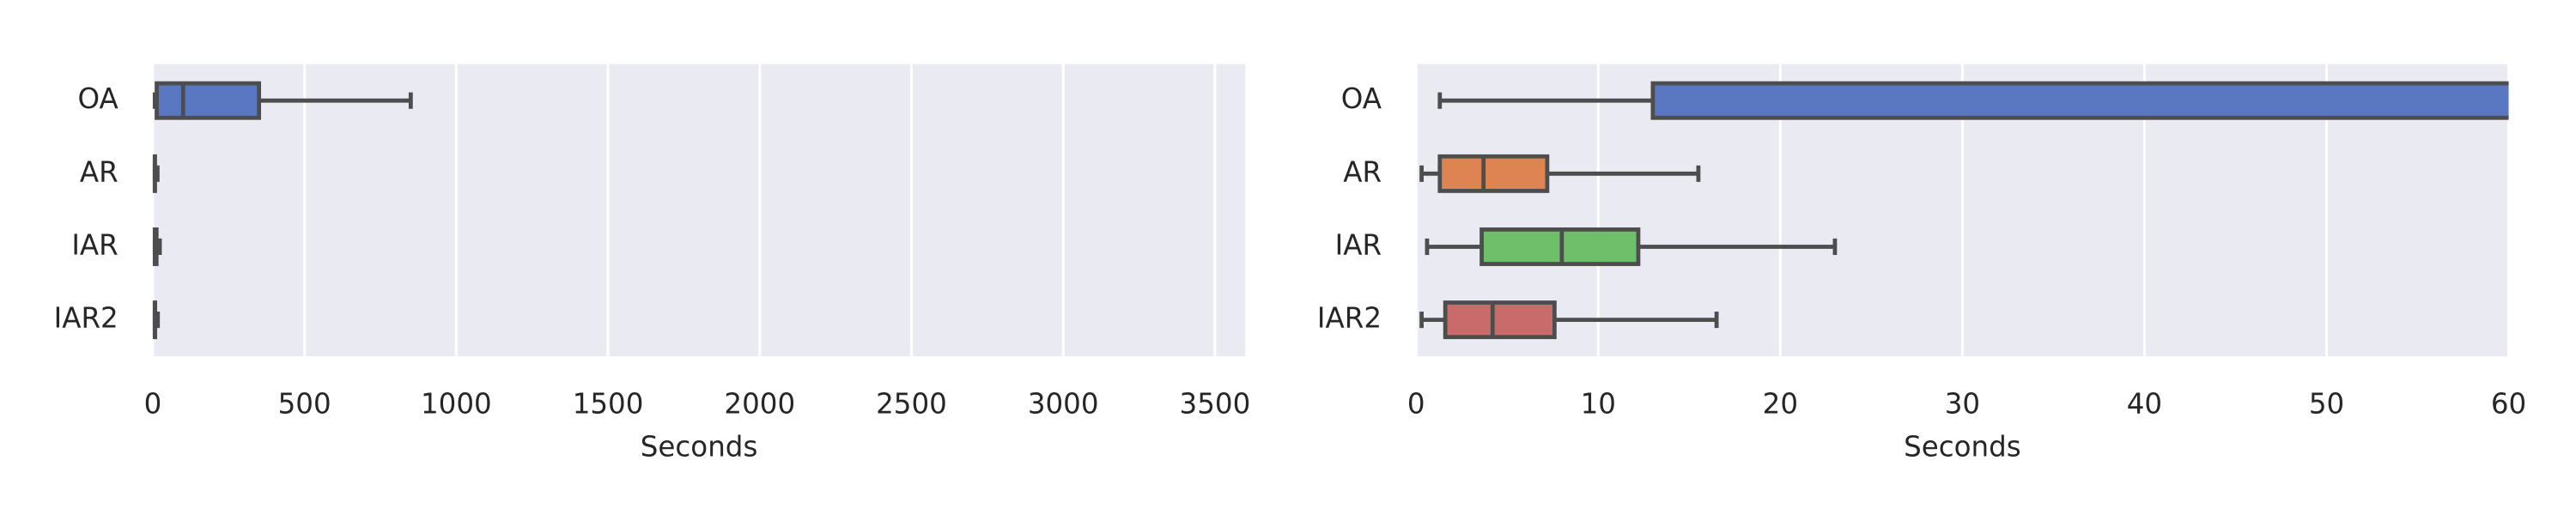 Image resolution: width=2576 pixels, height=515 pixels. Describe the element at coordinates (1215, 404) in the screenshot. I see `x-tick-label: 3500` at that location.